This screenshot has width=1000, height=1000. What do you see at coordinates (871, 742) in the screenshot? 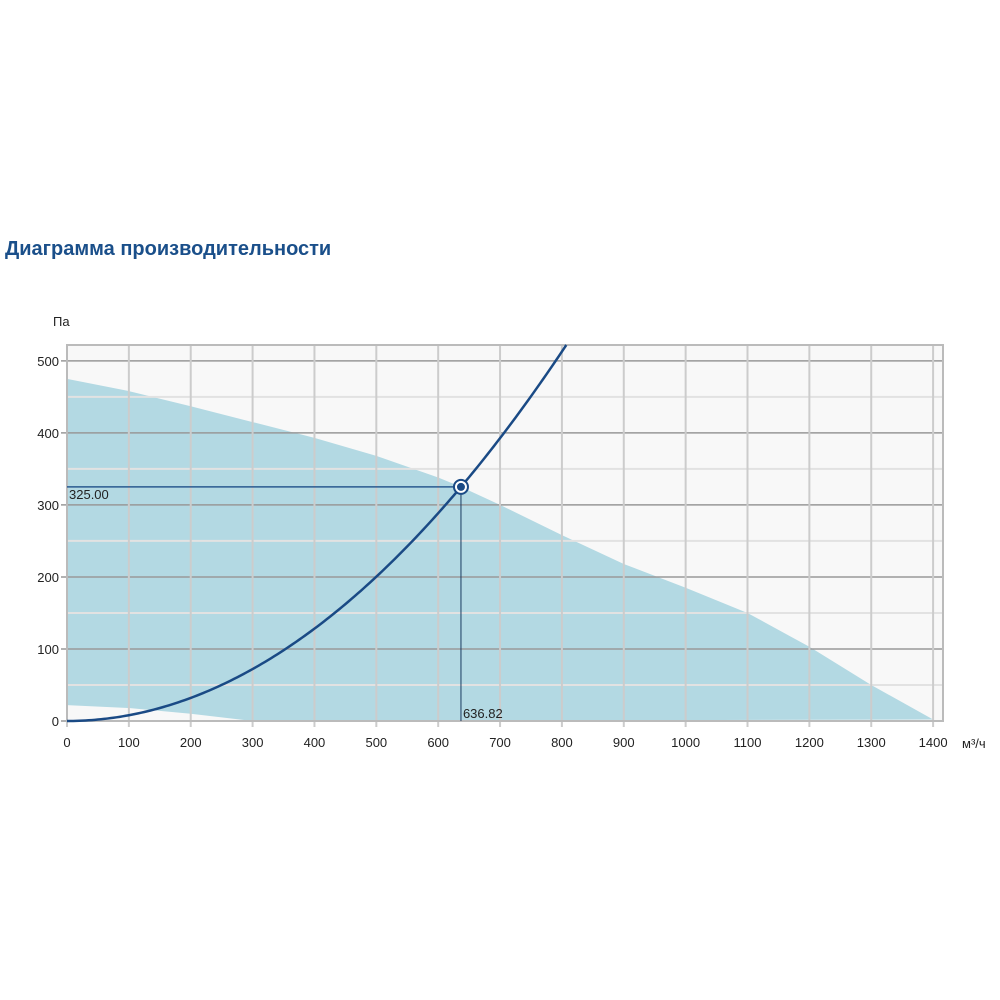
I see `x-tick-label: 1300` at bounding box center [871, 742].